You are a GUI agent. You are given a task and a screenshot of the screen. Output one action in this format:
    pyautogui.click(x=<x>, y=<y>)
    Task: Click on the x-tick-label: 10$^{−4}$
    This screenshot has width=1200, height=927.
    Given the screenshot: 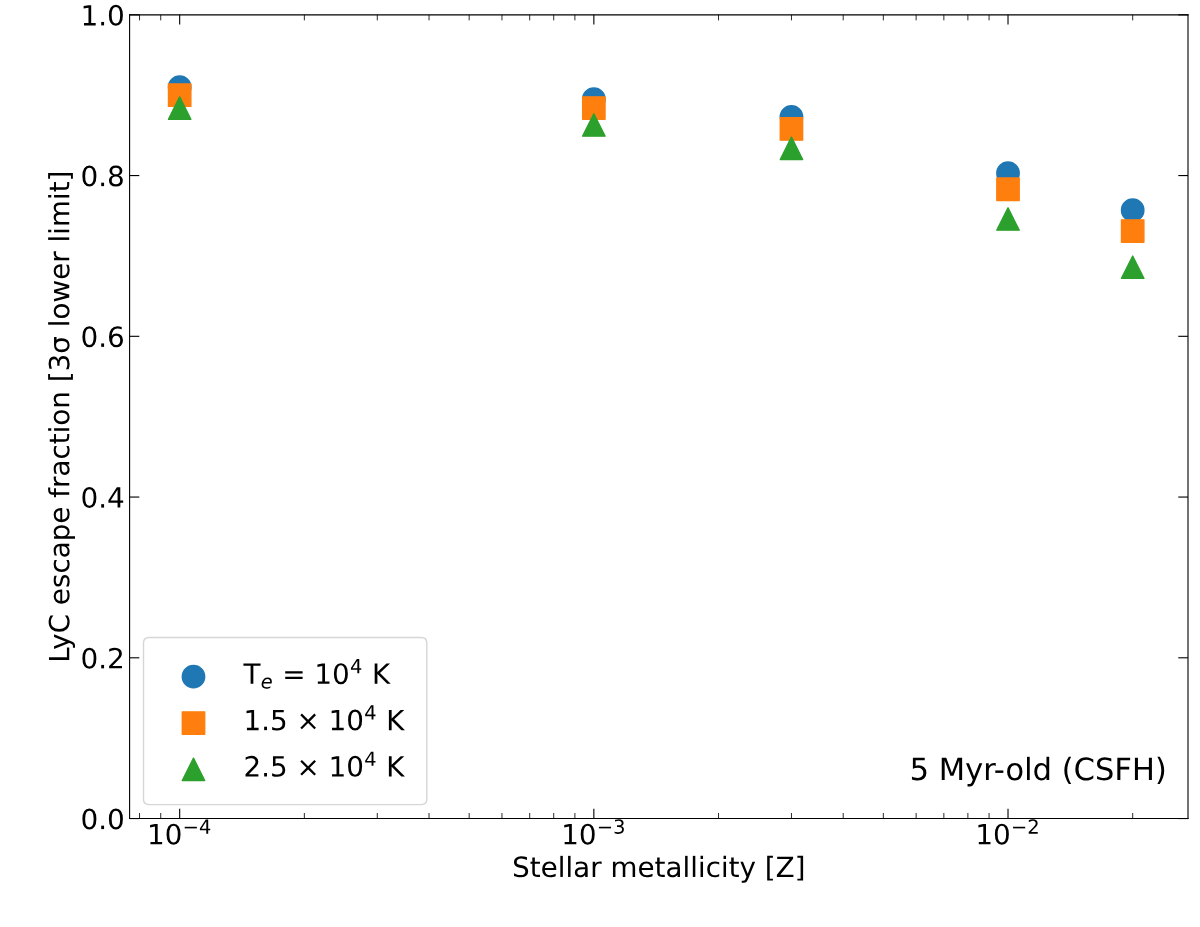 What is the action you would take?
    pyautogui.click(x=180, y=832)
    